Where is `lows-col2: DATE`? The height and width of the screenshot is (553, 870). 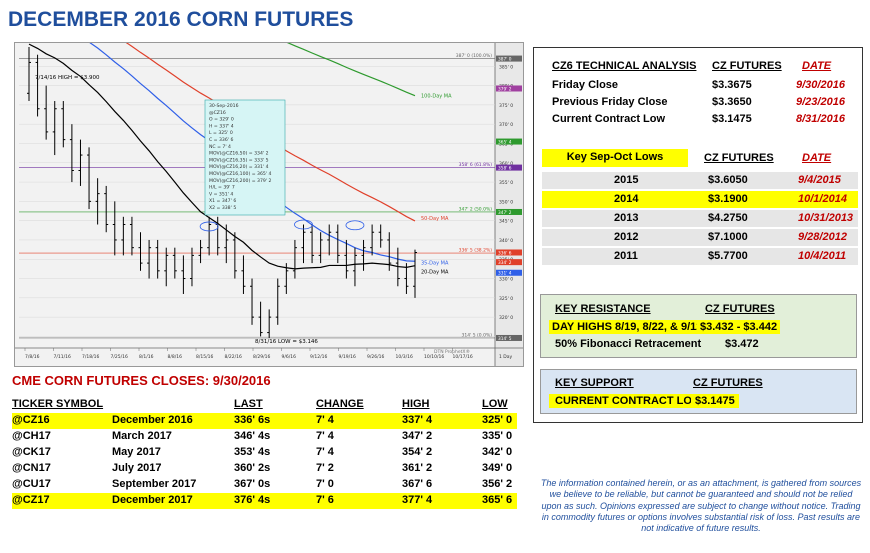 lows-col2: DATE is located at coordinates (817, 158).